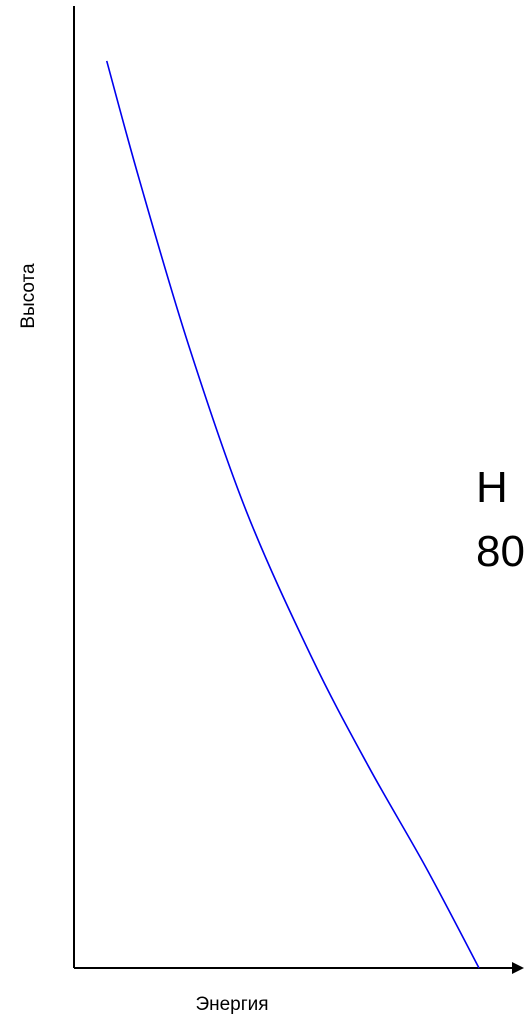 The image size is (524, 1016). Describe the element at coordinates (231, 1004) in the screenshot. I see `x-axis-label: Энергия` at that location.